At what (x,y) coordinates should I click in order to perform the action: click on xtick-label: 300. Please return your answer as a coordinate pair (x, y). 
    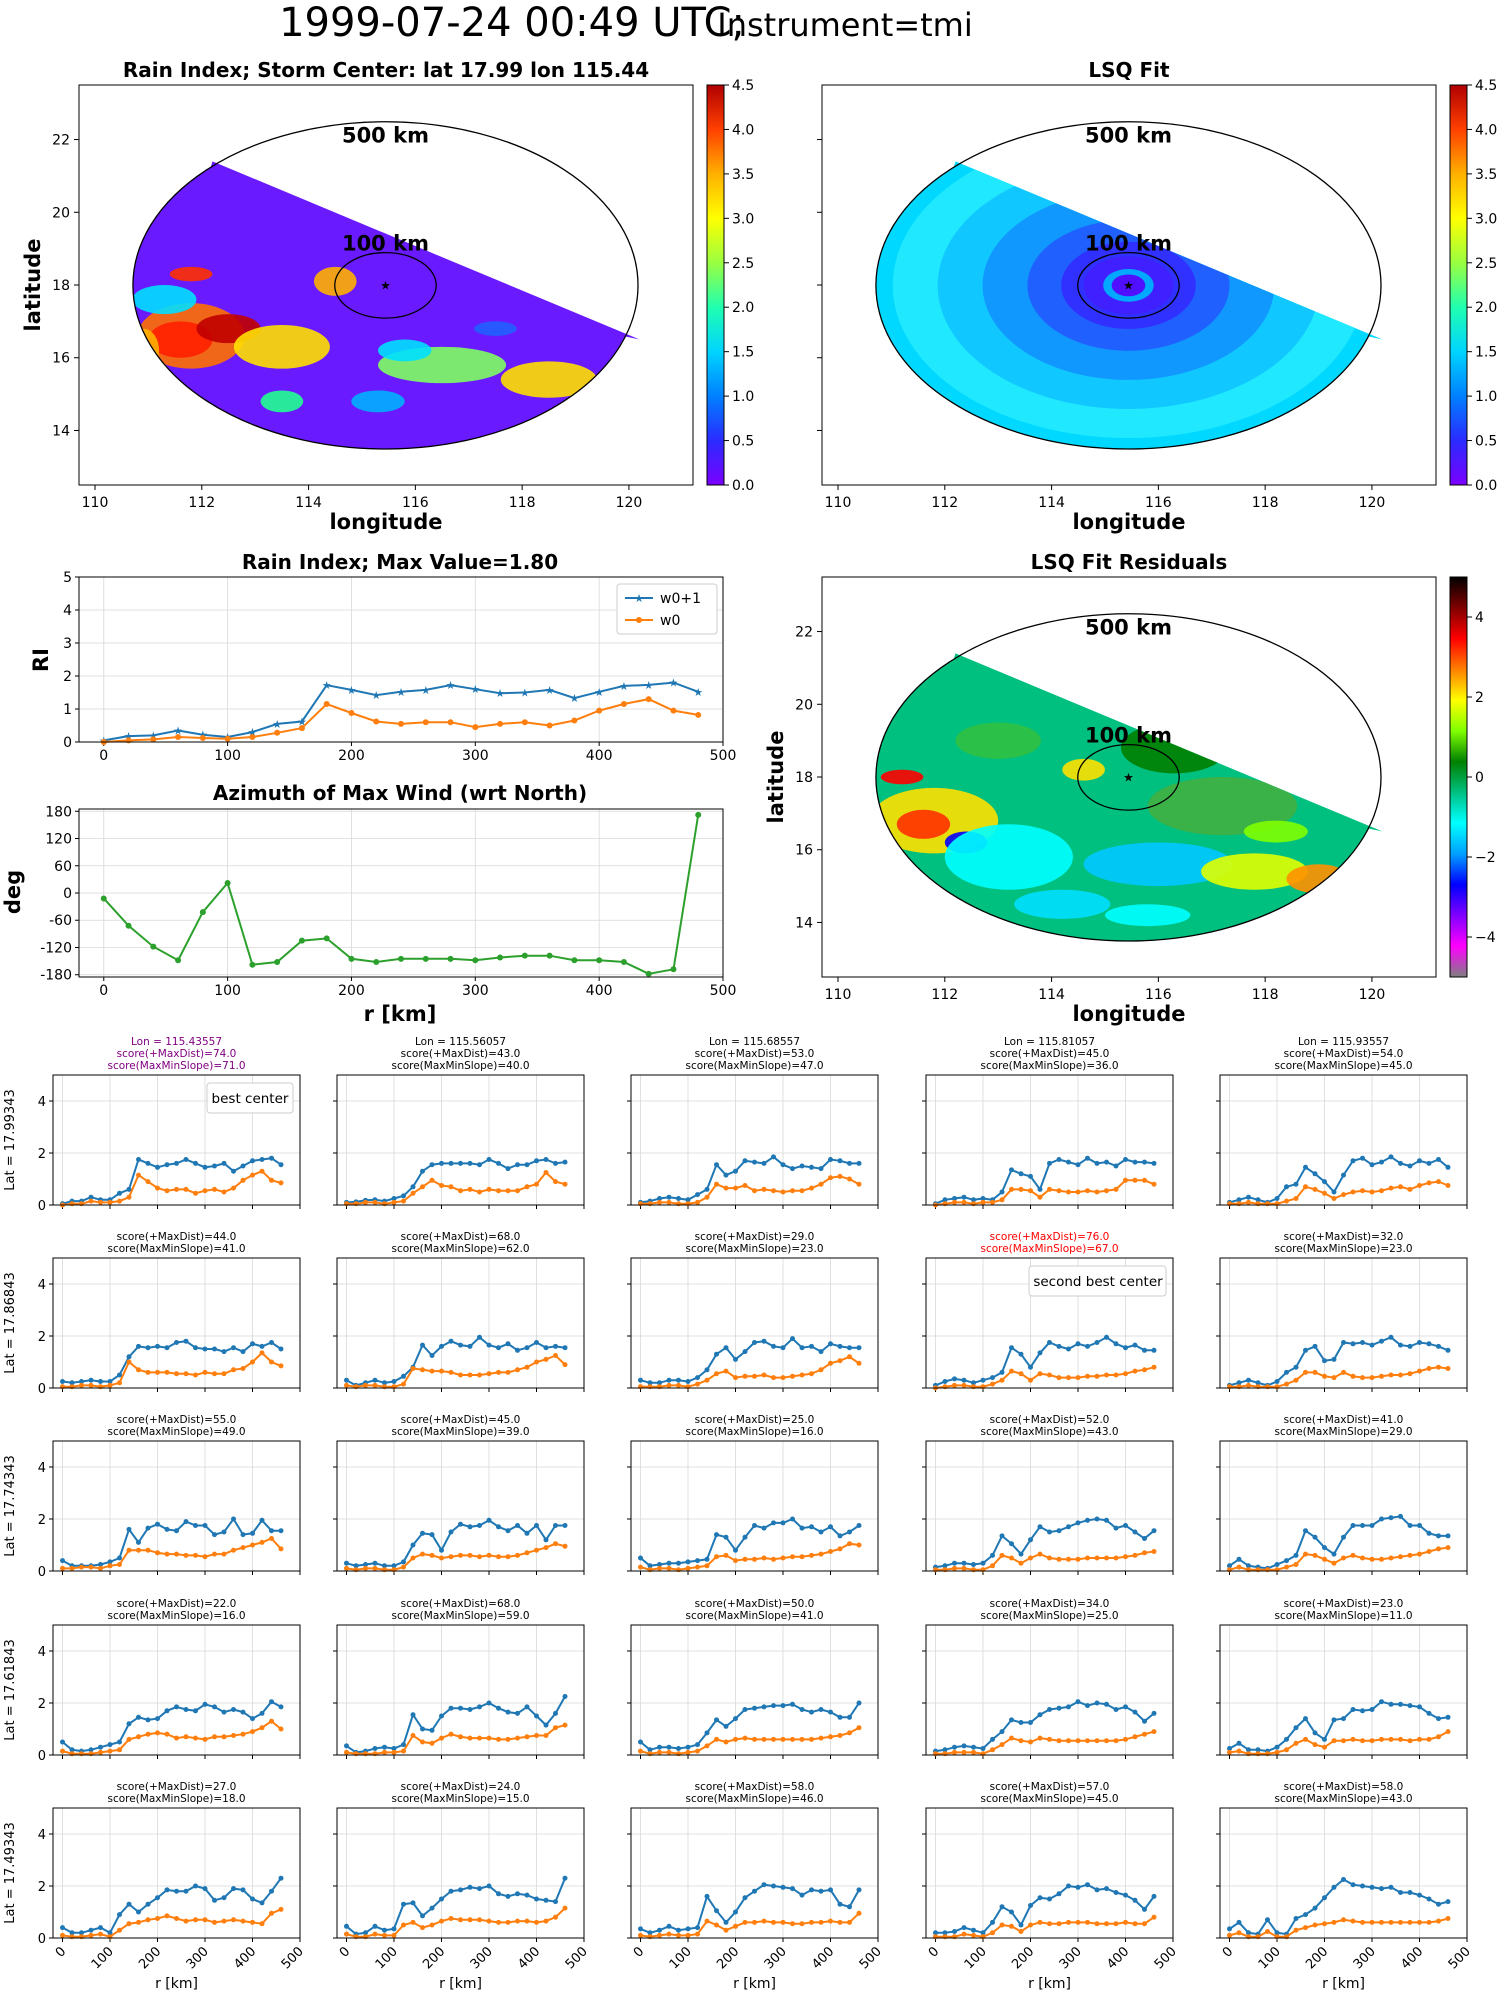
    Looking at the image, I should click on (198, 1958).